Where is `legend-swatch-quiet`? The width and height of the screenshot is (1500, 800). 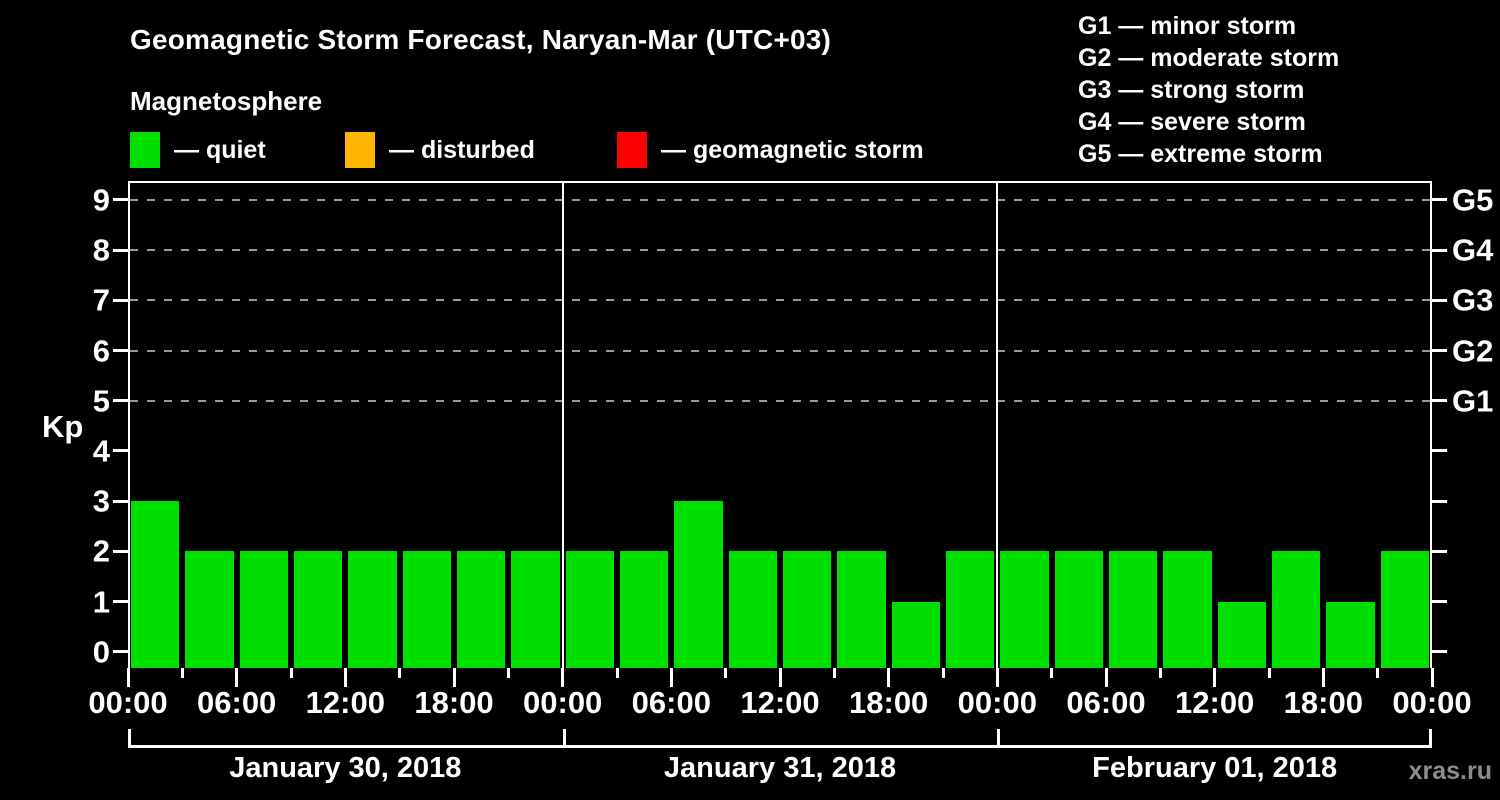
legend-swatch-quiet is located at coordinates (145, 150).